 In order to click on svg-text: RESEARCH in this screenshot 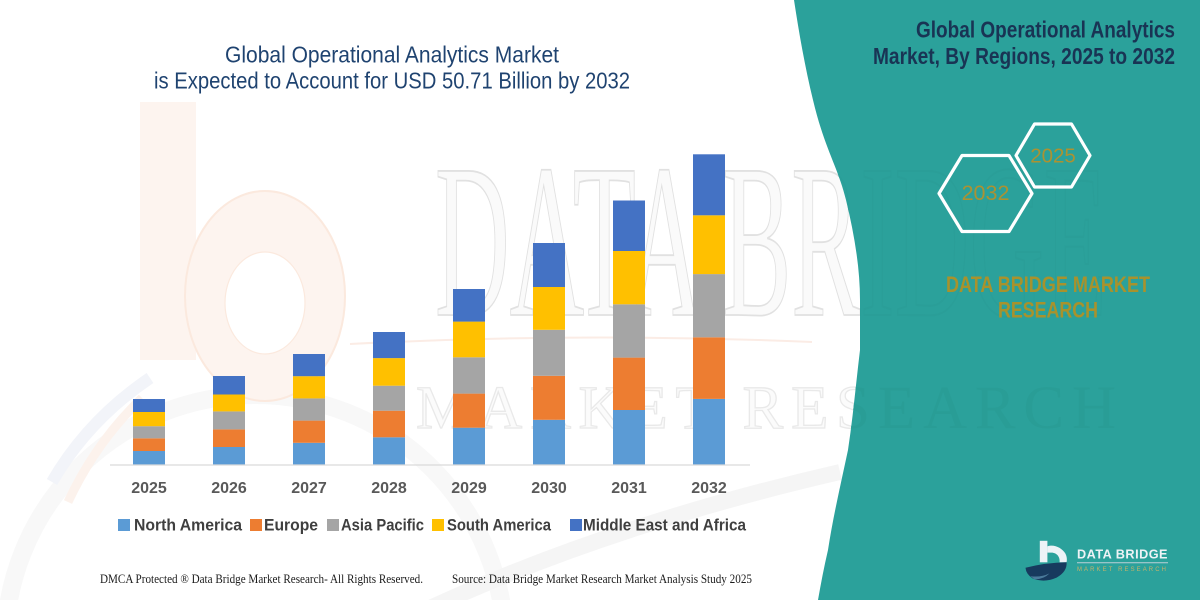, I will do `click(1048, 310)`.